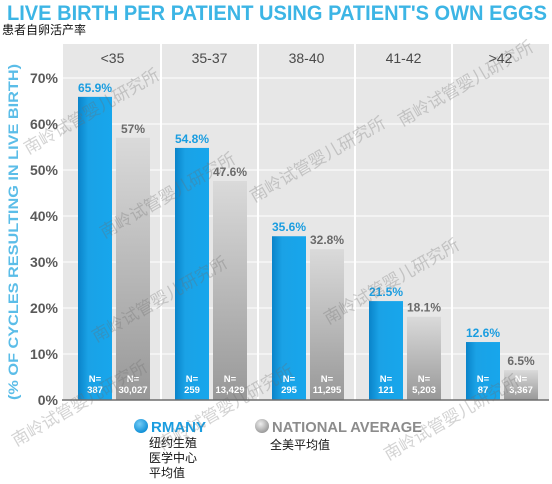 Image resolution: width=552 pixels, height=484 pixels. Describe the element at coordinates (44, 216) in the screenshot. I see `y-tick-label: 40%` at that location.